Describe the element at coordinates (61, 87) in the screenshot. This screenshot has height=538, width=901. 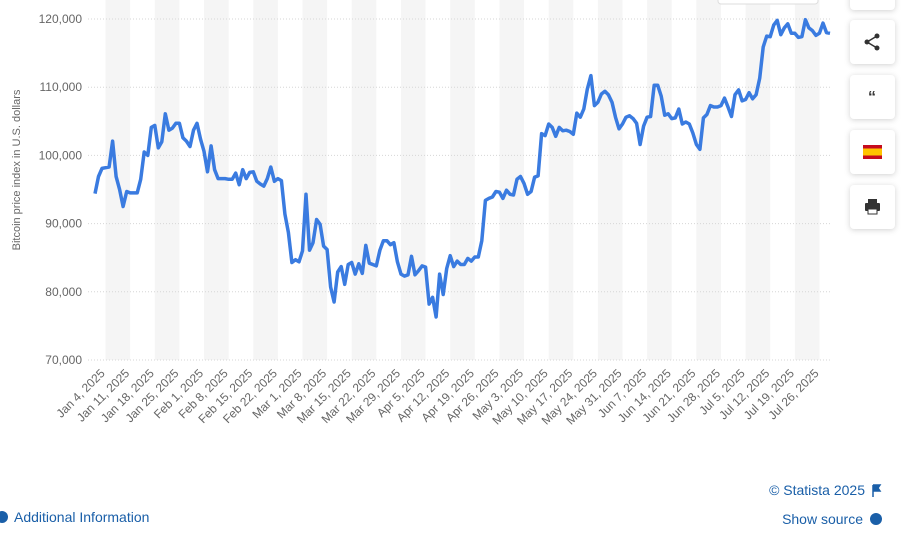
I see `y-tick-label: 110,000` at that location.